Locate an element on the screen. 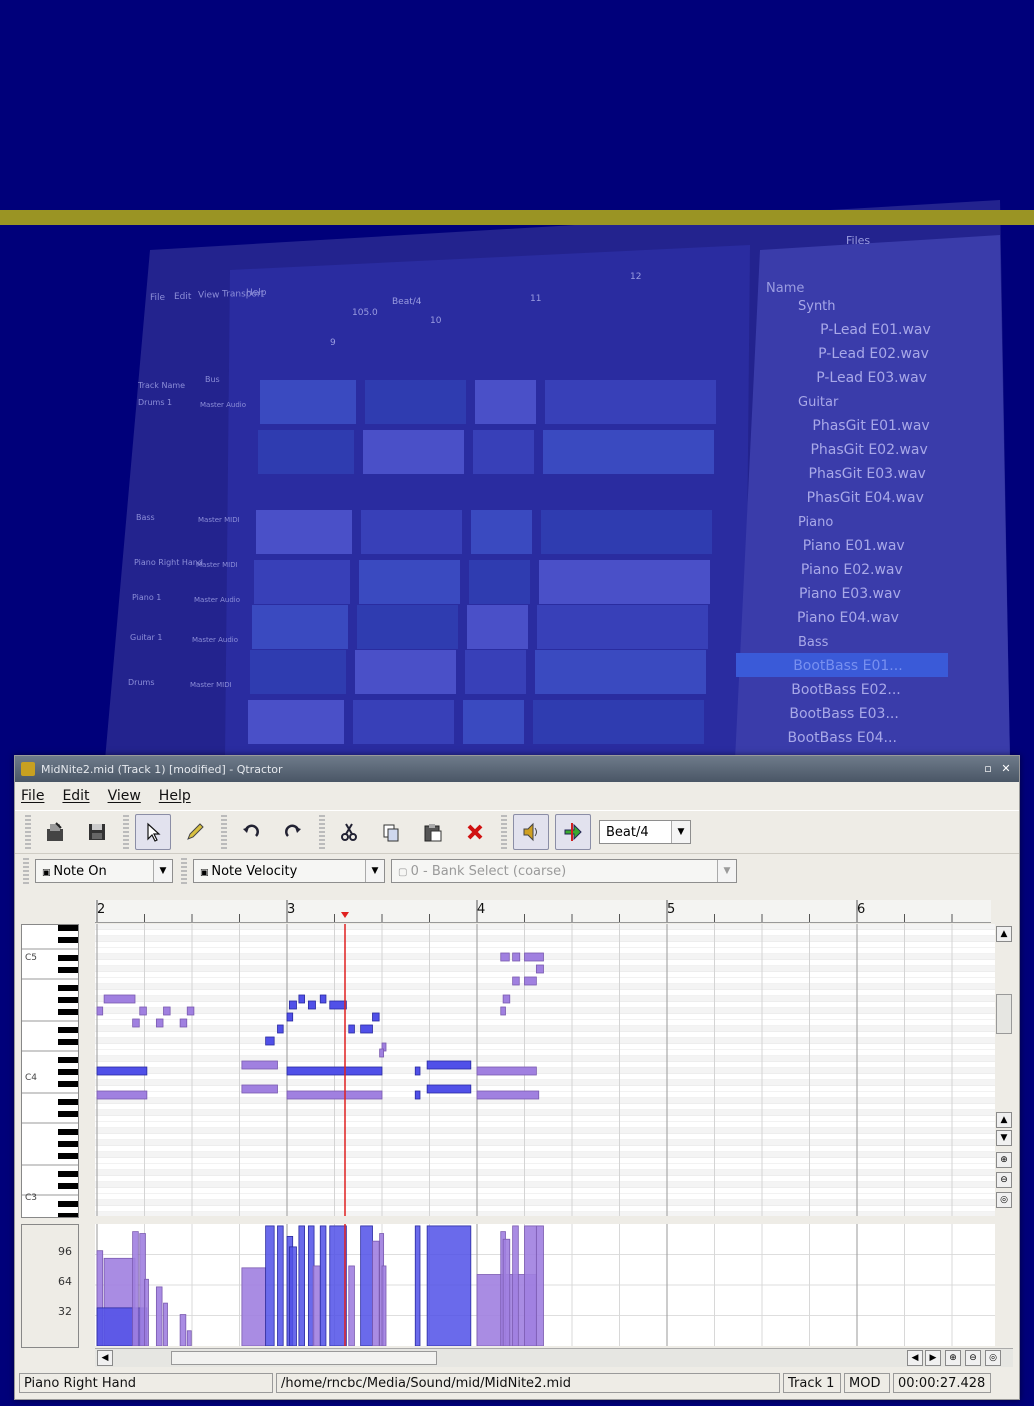 This screenshot has width=1034, height=1406. horizontal-scroll-thumb is located at coordinates (304, 1358).